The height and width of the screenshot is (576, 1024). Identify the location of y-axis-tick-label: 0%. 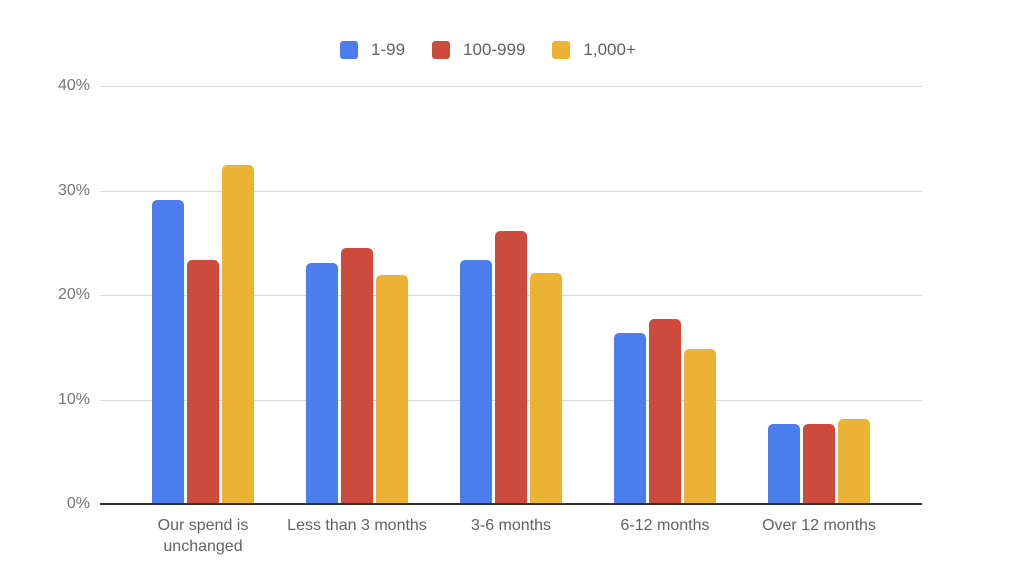
(78, 503).